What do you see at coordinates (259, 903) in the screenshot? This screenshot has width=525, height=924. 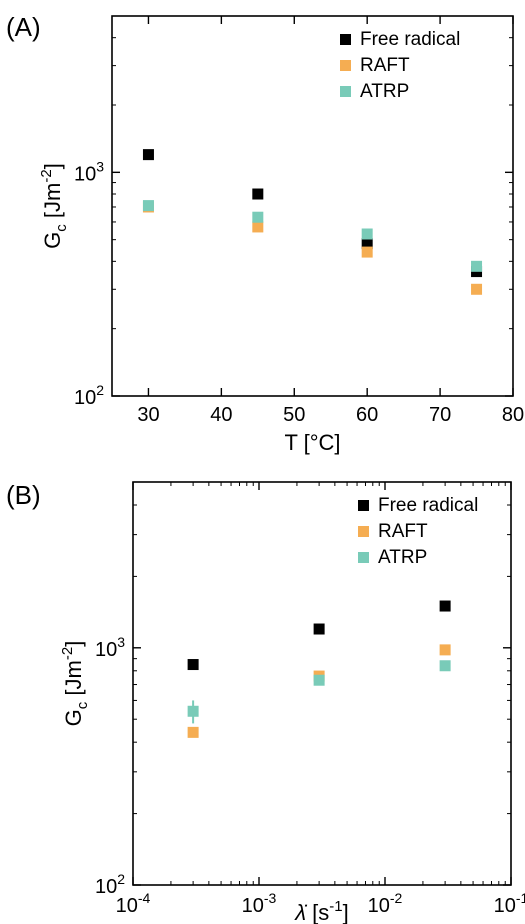 I see `x-tick-label: 10⁻³` at bounding box center [259, 903].